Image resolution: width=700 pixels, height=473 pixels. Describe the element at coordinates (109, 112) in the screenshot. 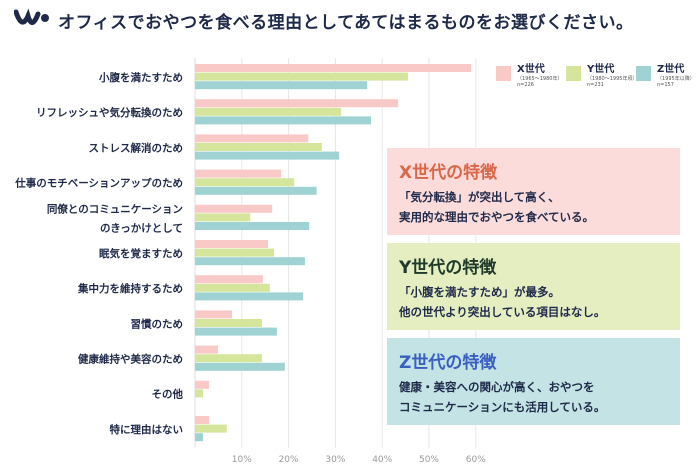

I see `category-label: リフレッシュや気分転換のため` at that location.